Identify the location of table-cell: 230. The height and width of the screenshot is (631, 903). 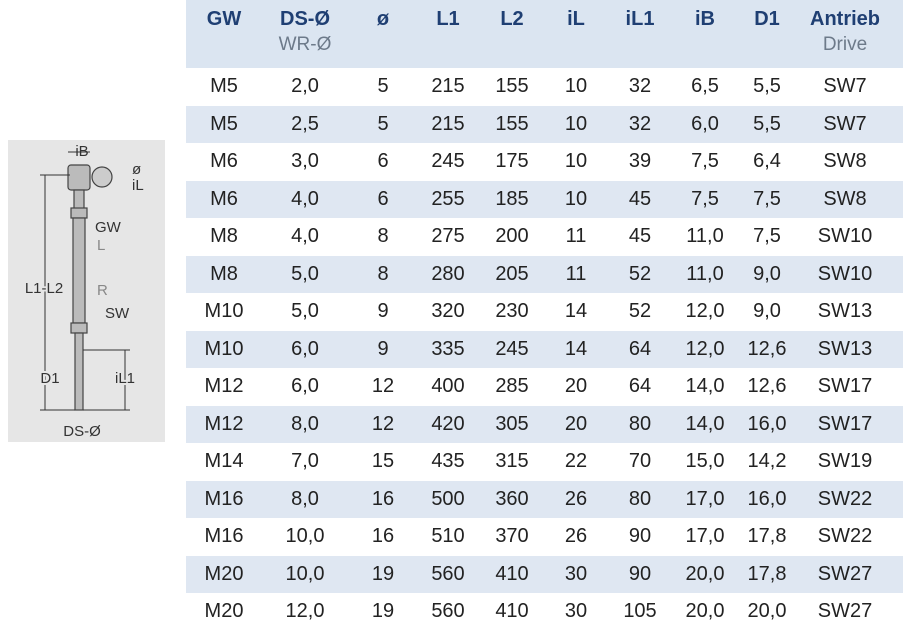
(512, 311).